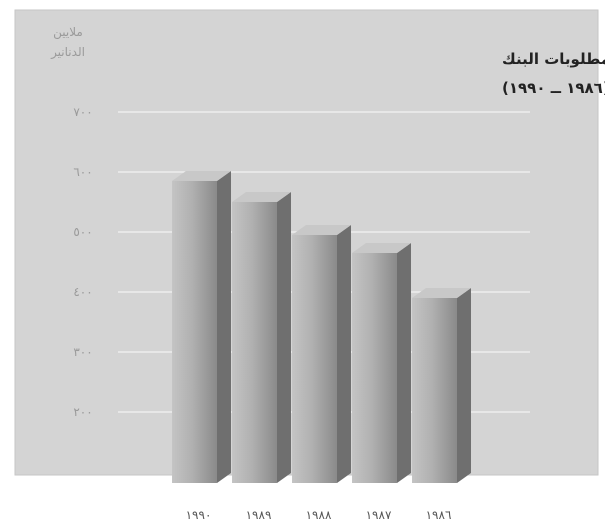 This screenshot has width=605, height=530. I want to click on y-tick-label: ٤٠٠, so click(82, 292).